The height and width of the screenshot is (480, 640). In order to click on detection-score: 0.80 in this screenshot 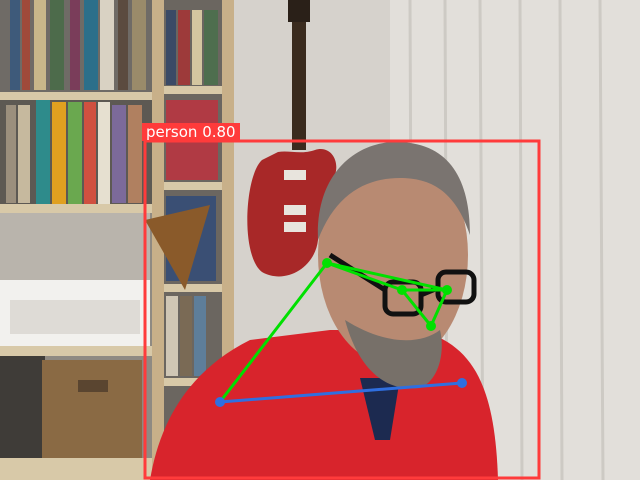, I will do `click(219, 132)`.